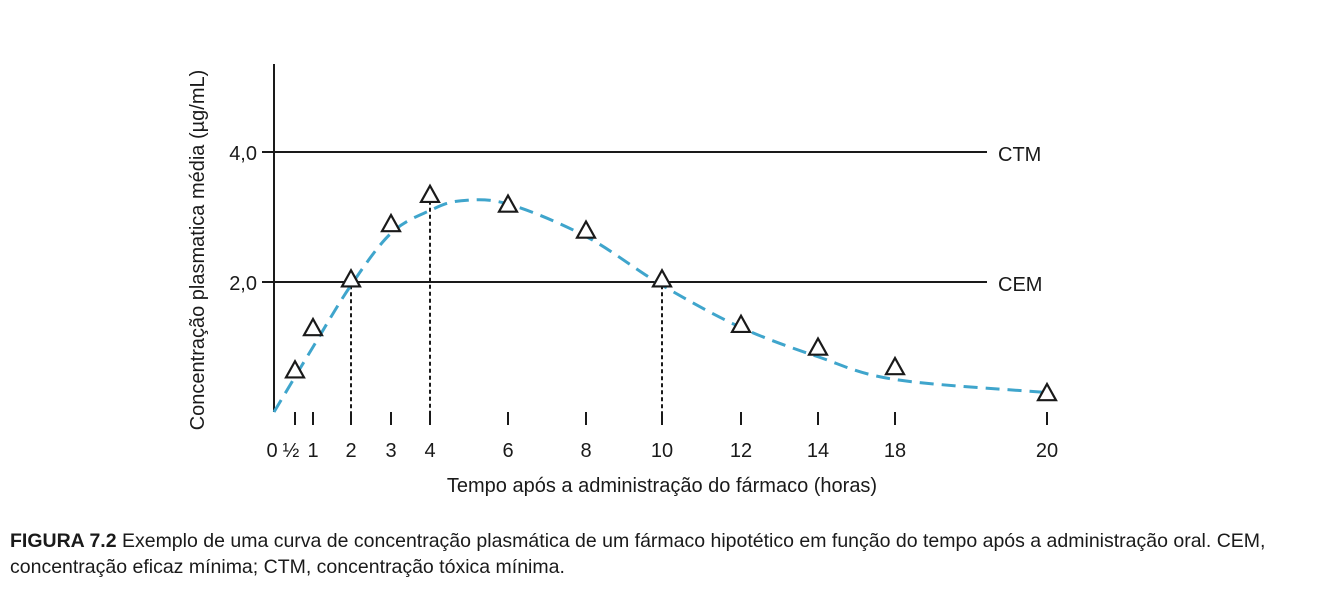 The width and height of the screenshot is (1334, 589). What do you see at coordinates (818, 451) in the screenshot?
I see `x-tick-label: 14` at bounding box center [818, 451].